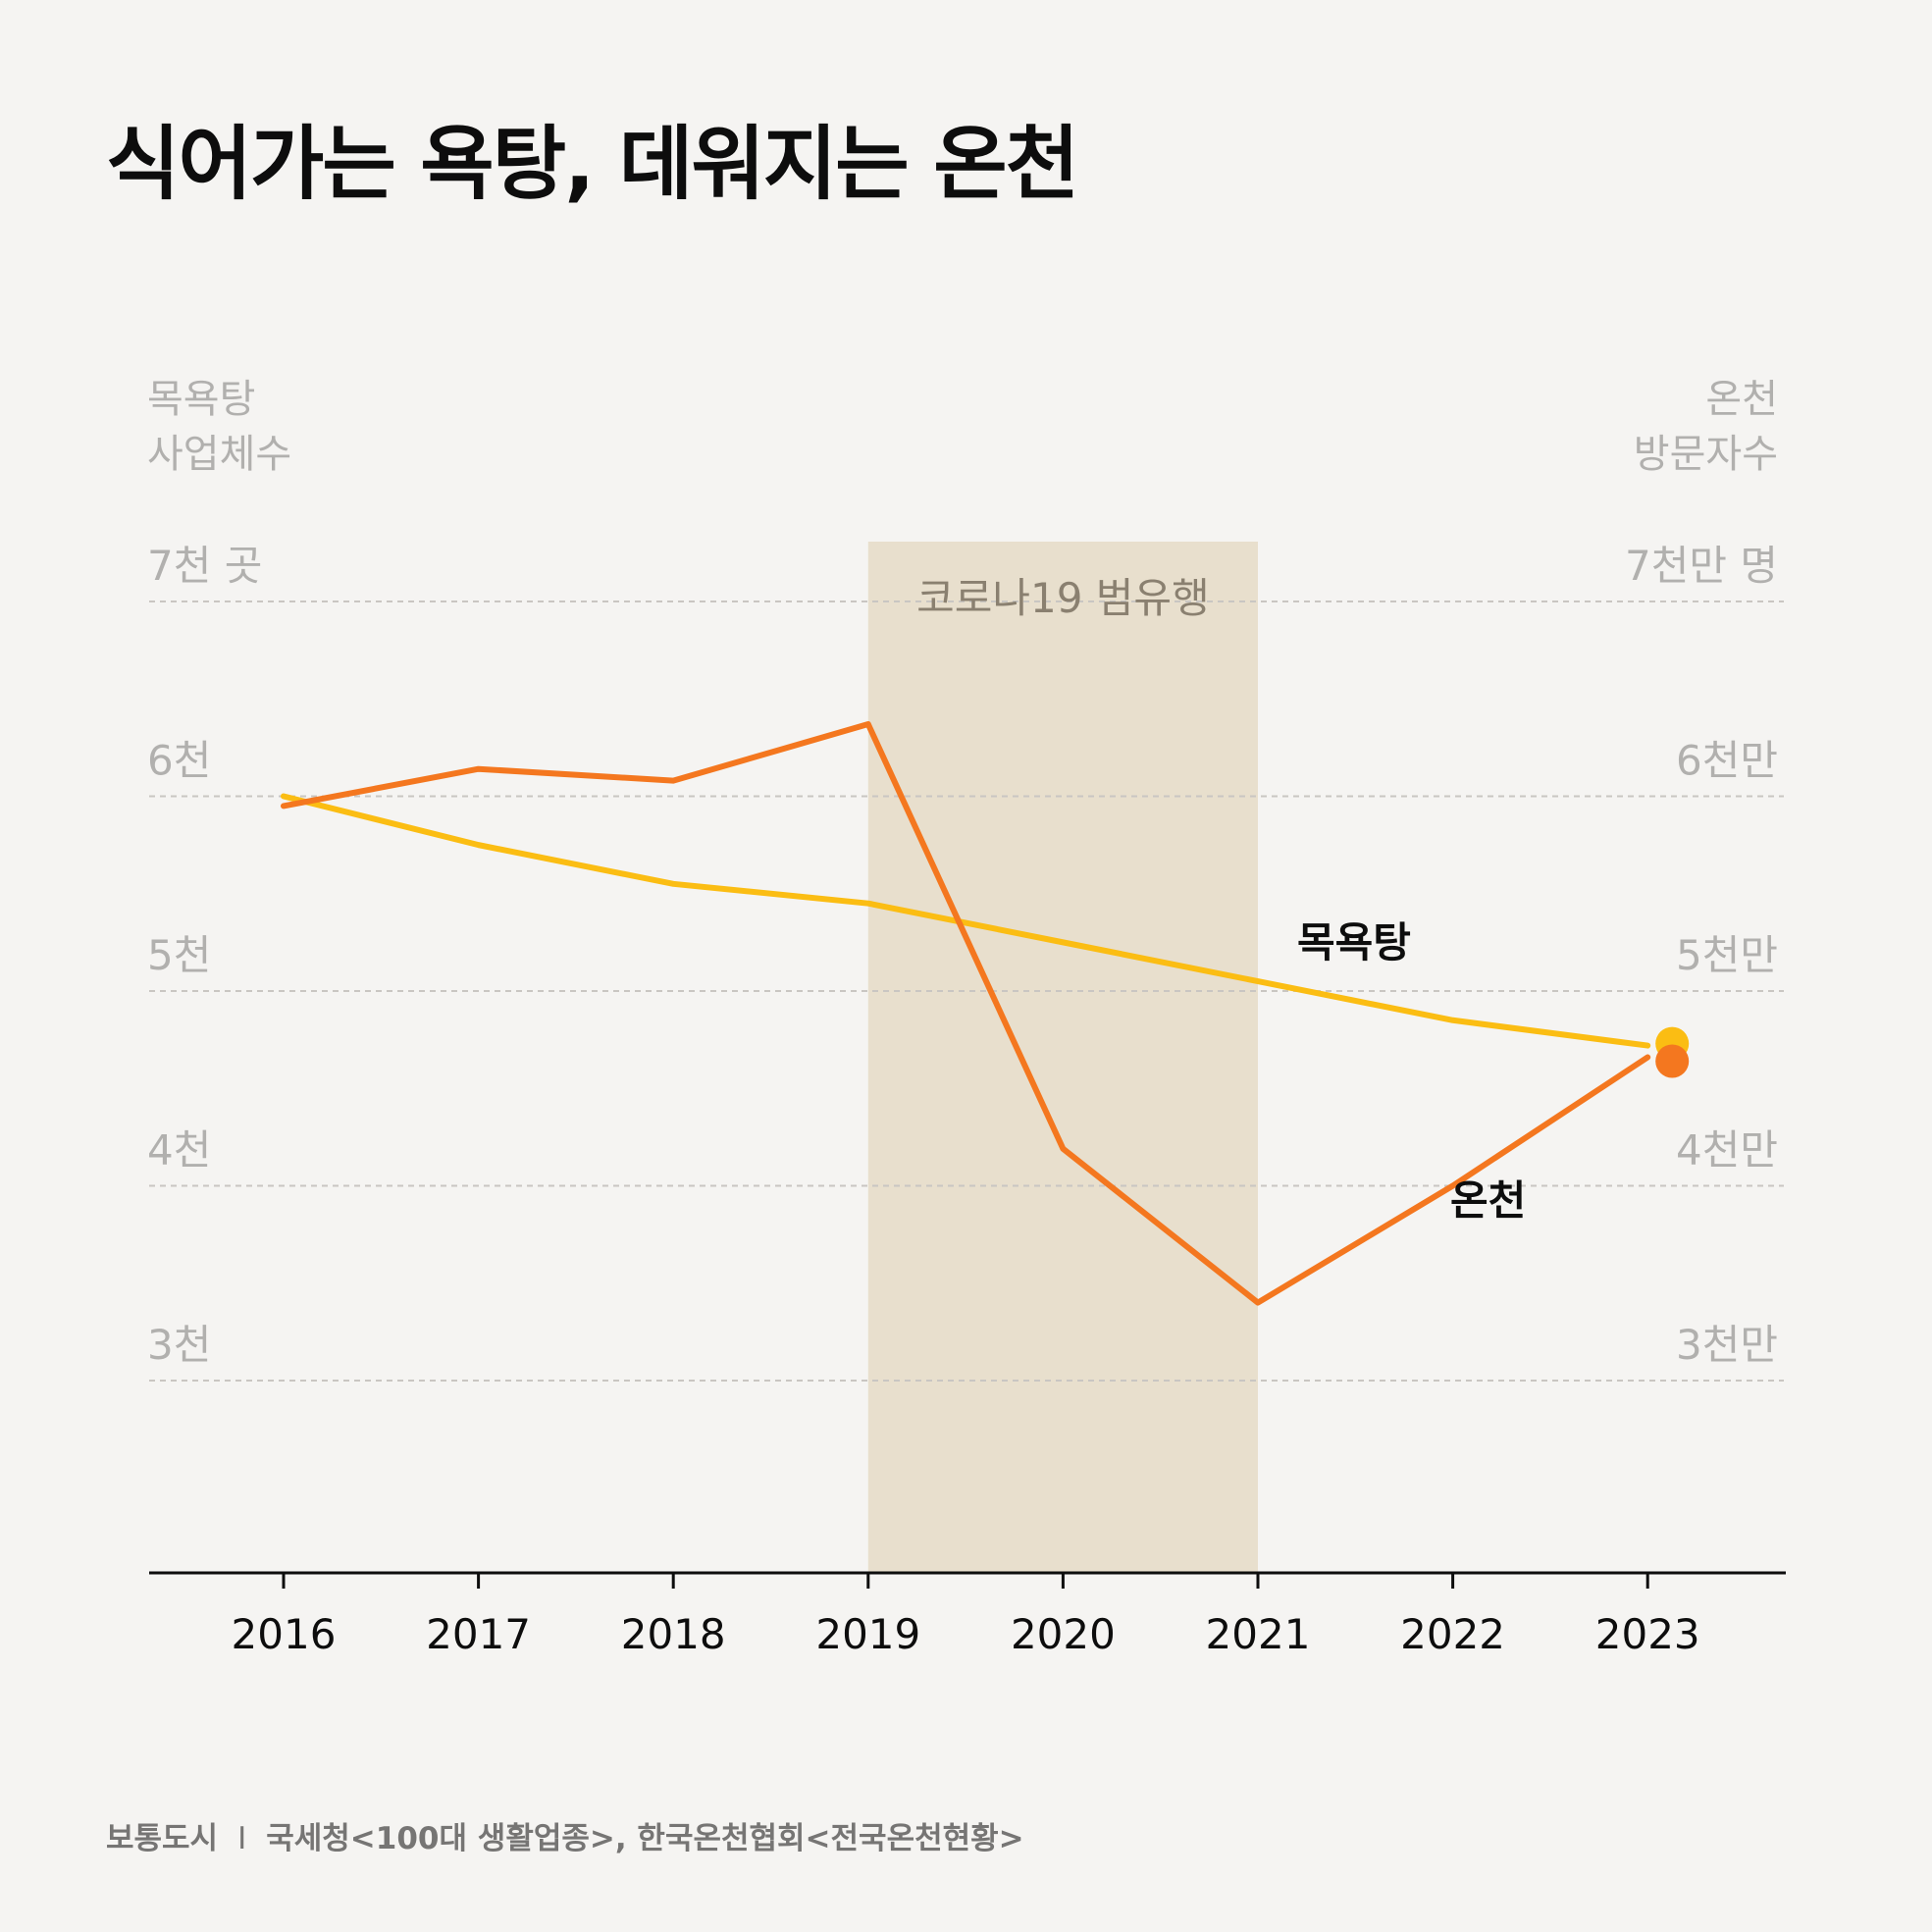 Image resolution: width=1932 pixels, height=1932 pixels. I want to click on x-tick-label: 2016, so click(284, 1634).